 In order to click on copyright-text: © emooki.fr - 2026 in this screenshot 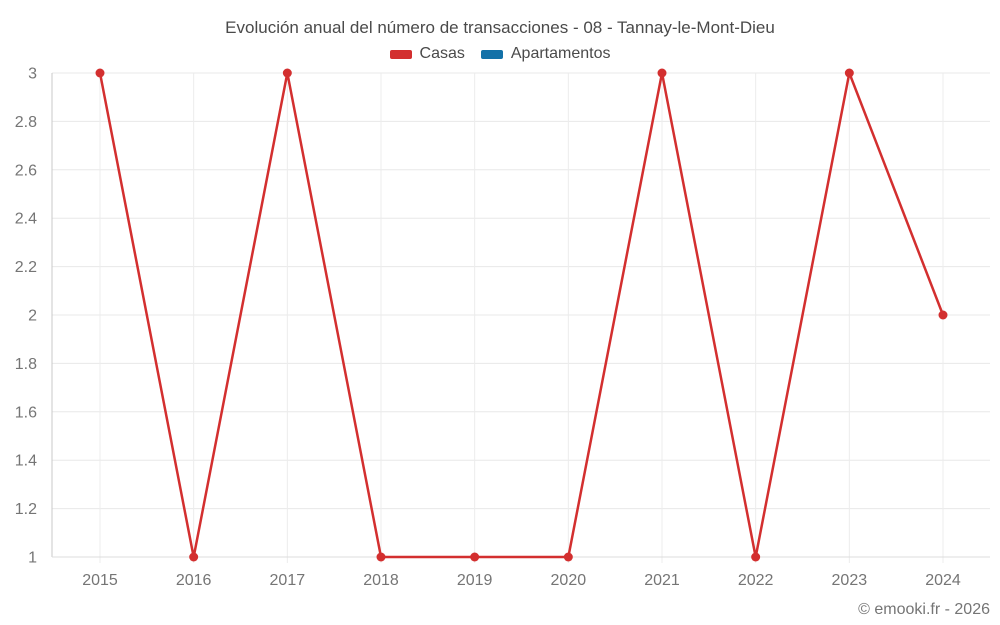, I will do `click(924, 609)`.